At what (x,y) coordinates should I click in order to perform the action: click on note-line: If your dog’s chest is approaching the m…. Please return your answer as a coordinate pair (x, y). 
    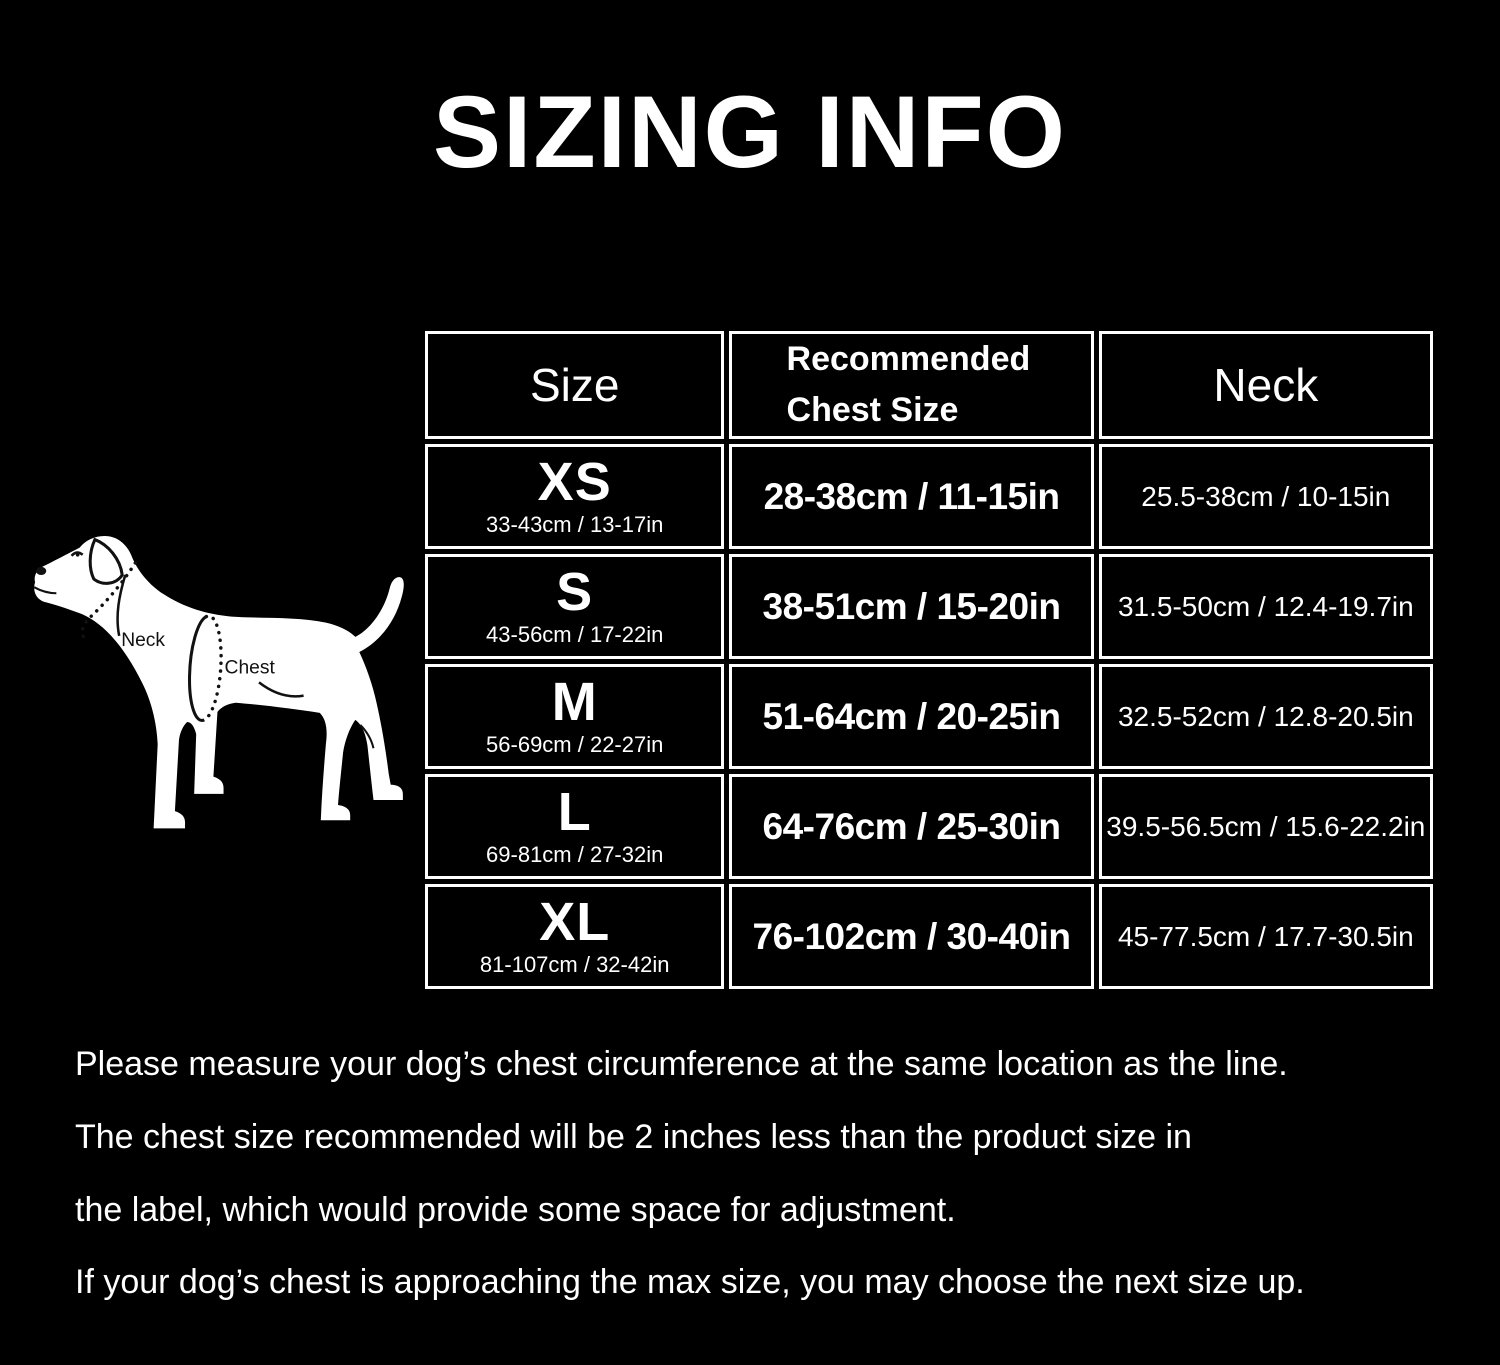
    Looking at the image, I should click on (690, 1282).